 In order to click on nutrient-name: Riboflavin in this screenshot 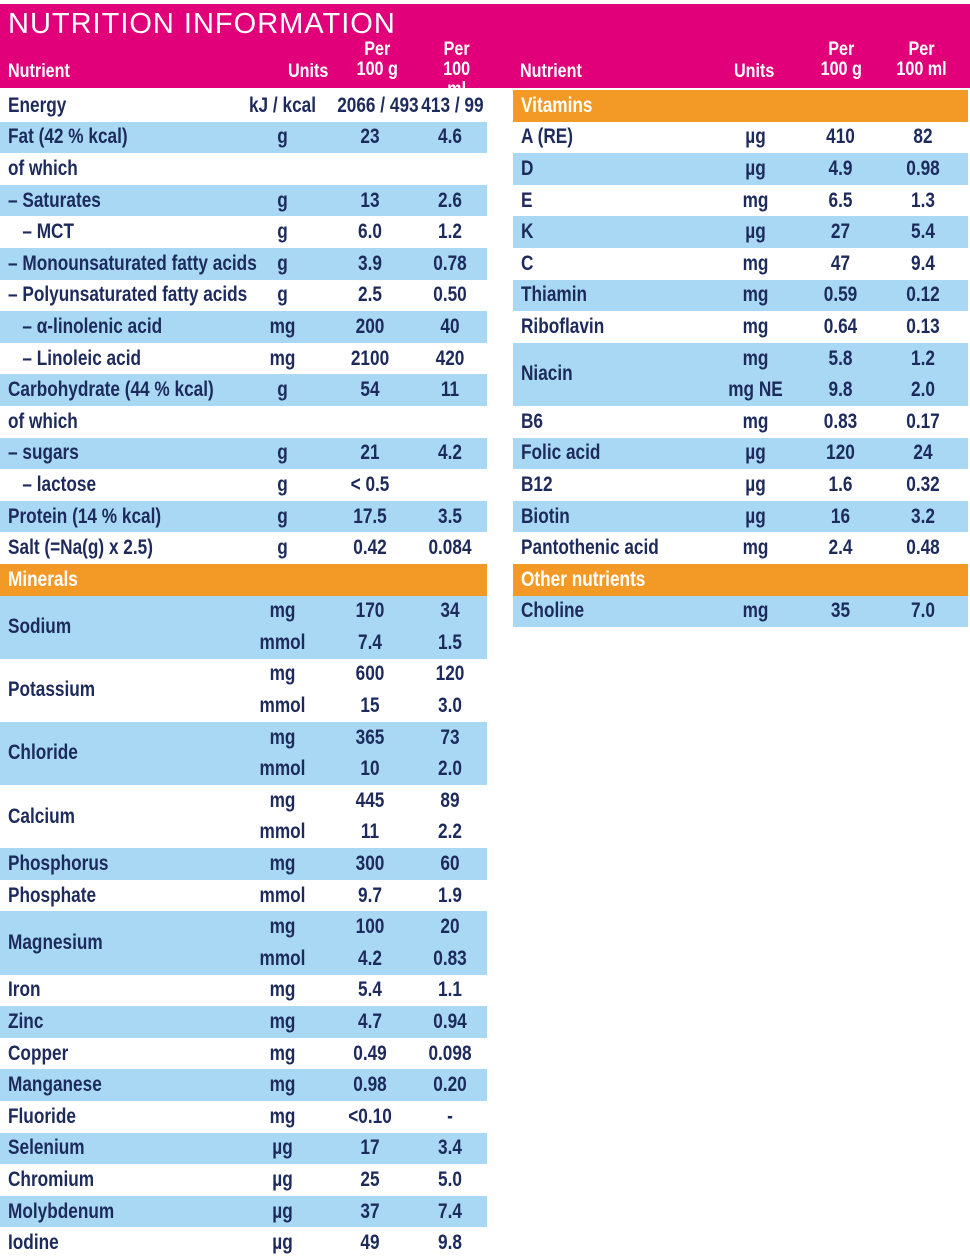, I will do `click(563, 326)`.